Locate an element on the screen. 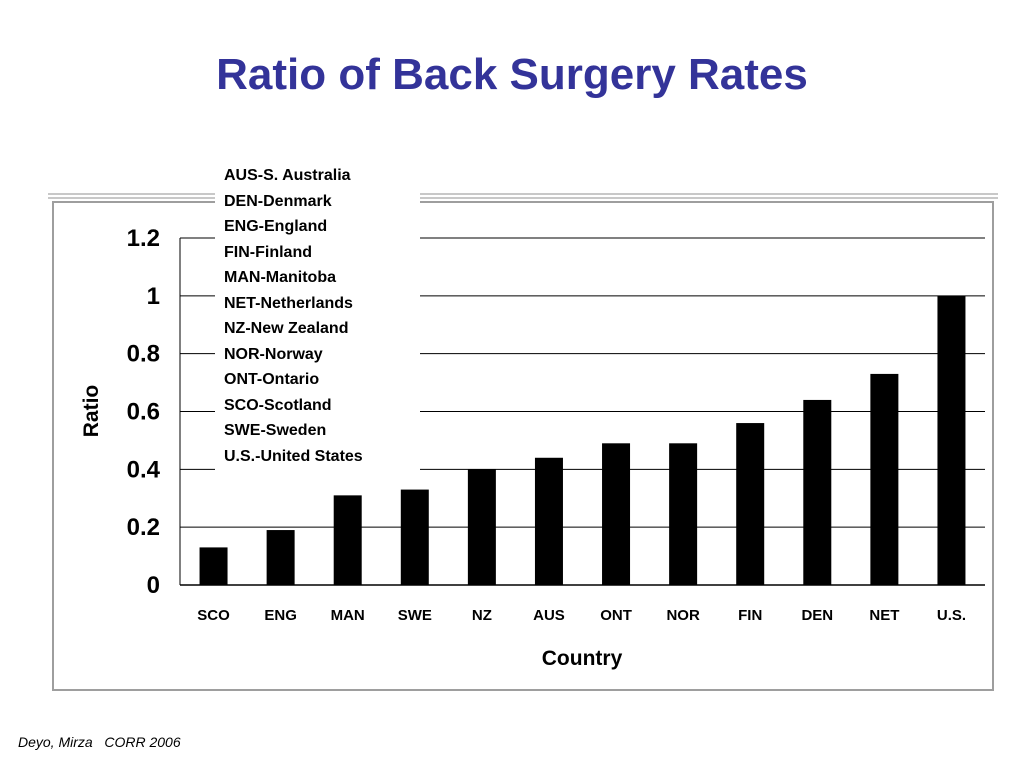  y-tick-label: 0.4 is located at coordinates (144, 469).